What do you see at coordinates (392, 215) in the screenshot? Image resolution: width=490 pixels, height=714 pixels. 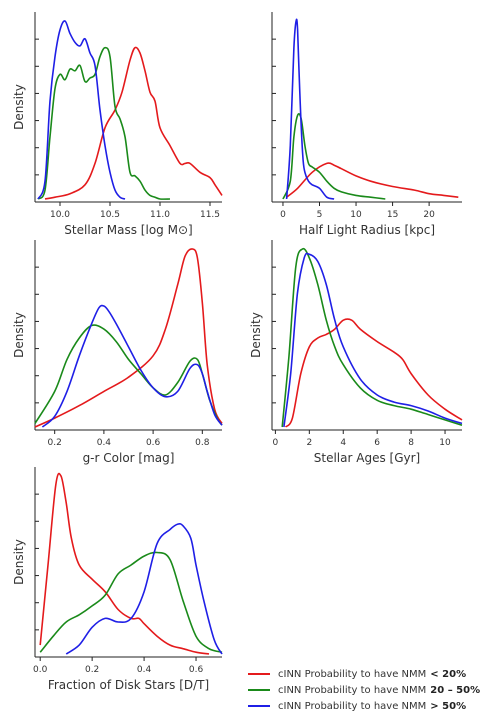 I see `x-tick-label: 15` at bounding box center [392, 215].